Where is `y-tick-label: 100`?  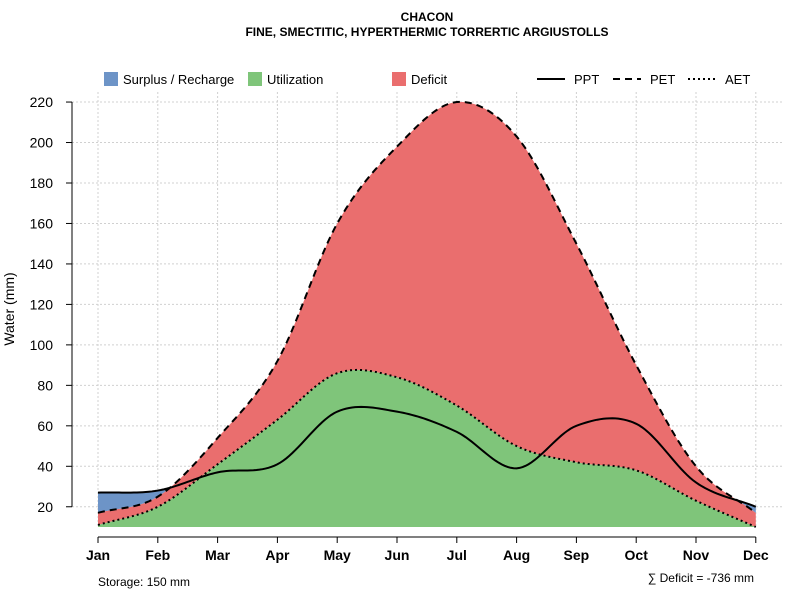 y-tick-label: 100 is located at coordinates (42, 345).